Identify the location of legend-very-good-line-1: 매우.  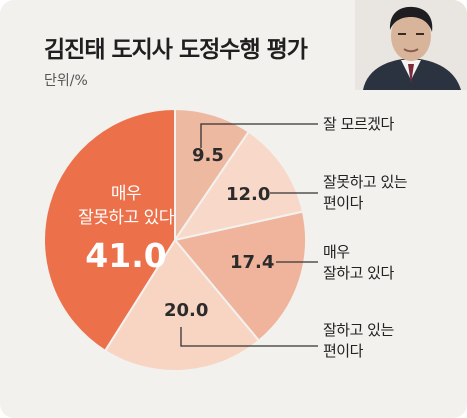
(336, 252).